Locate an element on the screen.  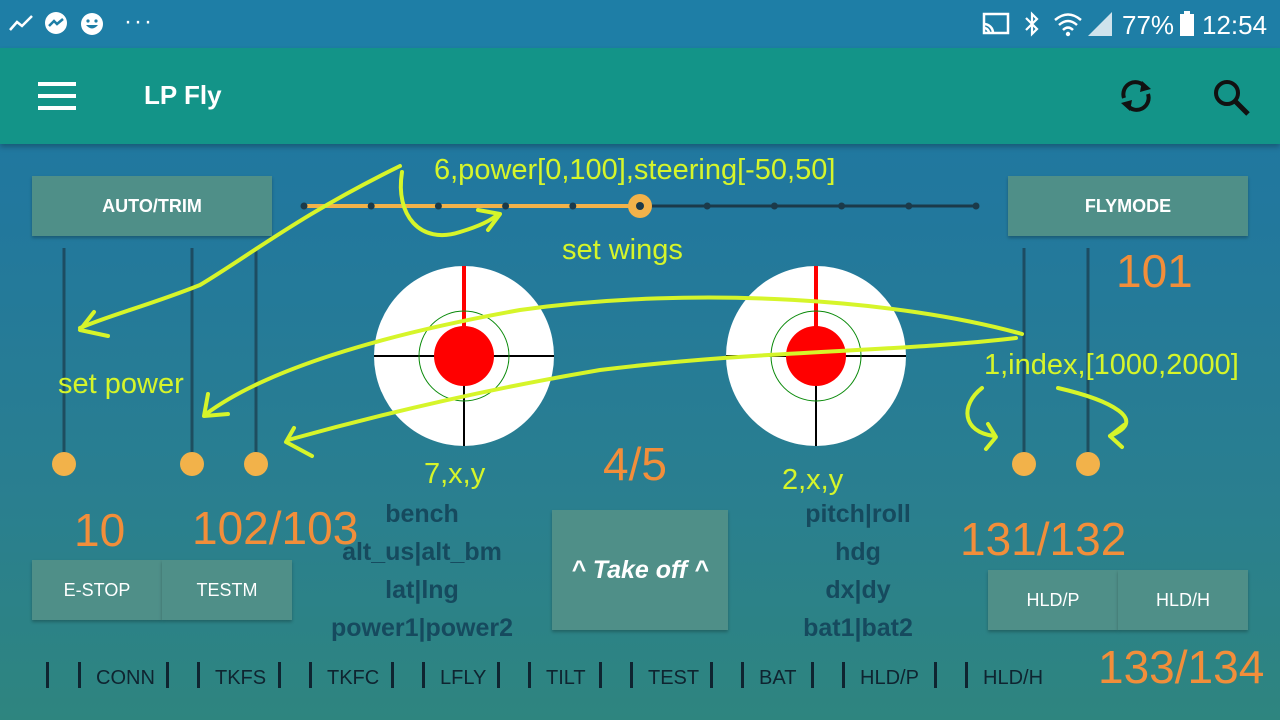
tab-lfly: LFLY is located at coordinates (463, 678).